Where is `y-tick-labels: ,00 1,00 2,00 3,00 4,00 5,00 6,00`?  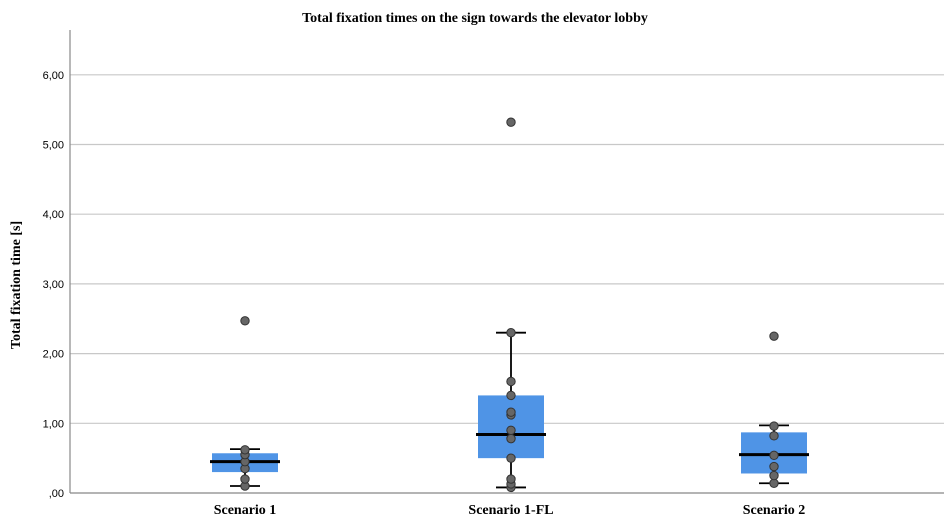 y-tick-labels: ,00 1,00 2,00 3,00 4,00 5,00 6,00 is located at coordinates (53, 285).